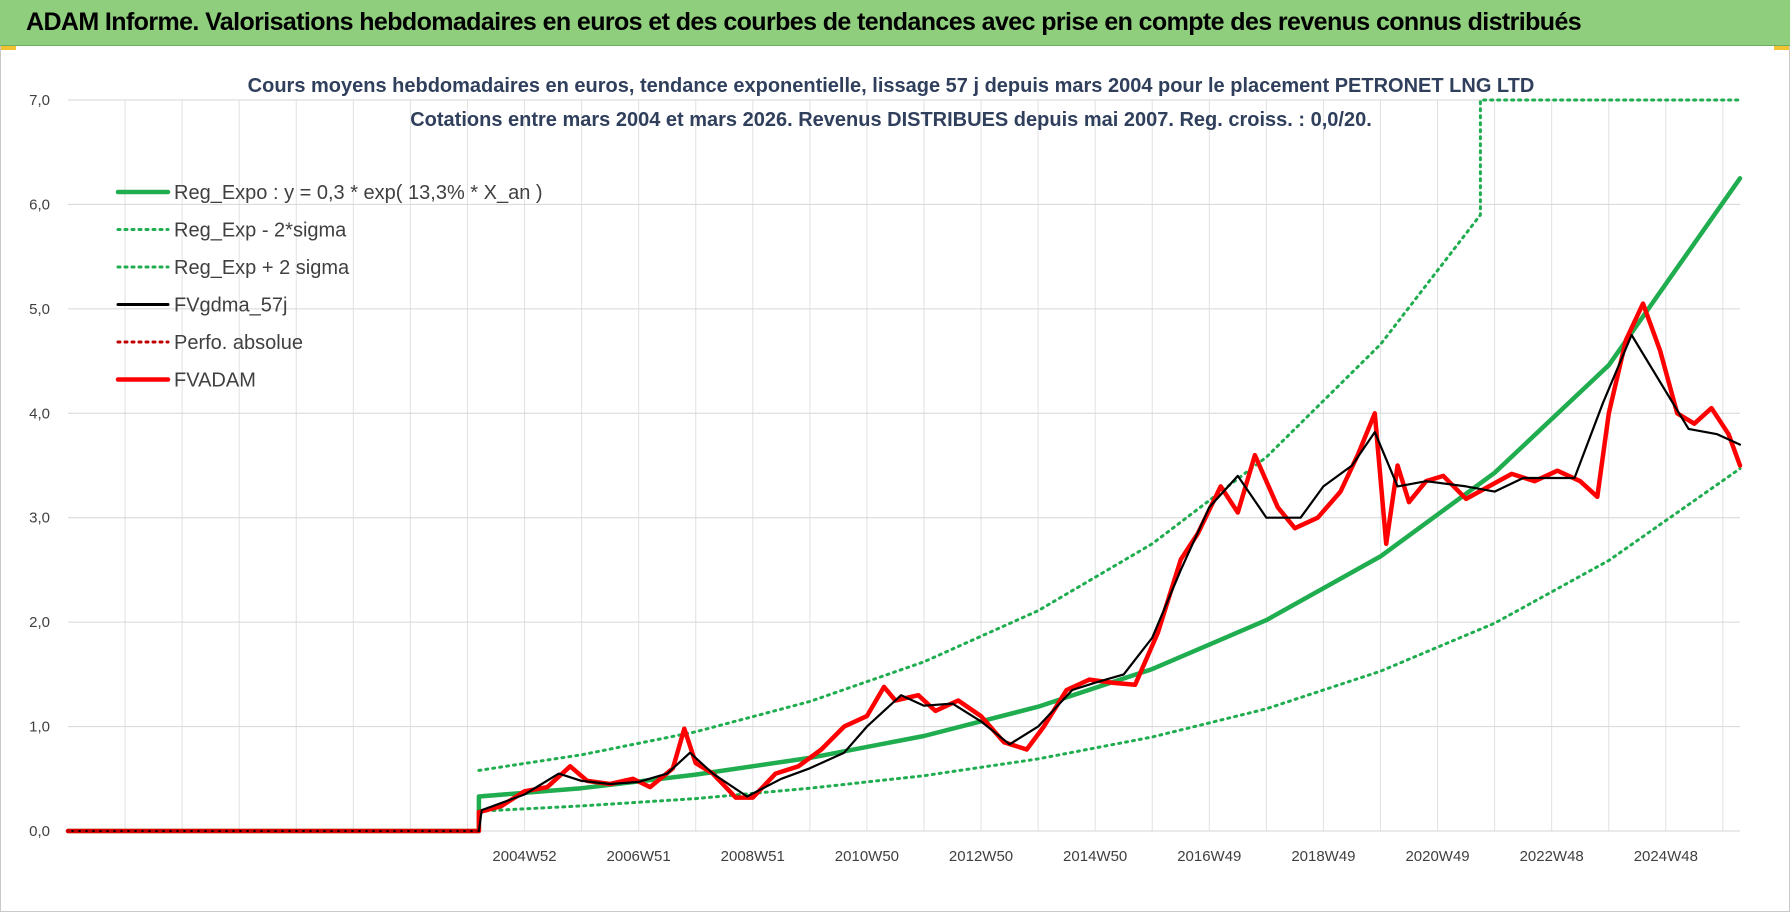 This screenshot has width=1790, height=912. What do you see at coordinates (1323, 856) in the screenshot?
I see `x-tick-label: 2018W49` at bounding box center [1323, 856].